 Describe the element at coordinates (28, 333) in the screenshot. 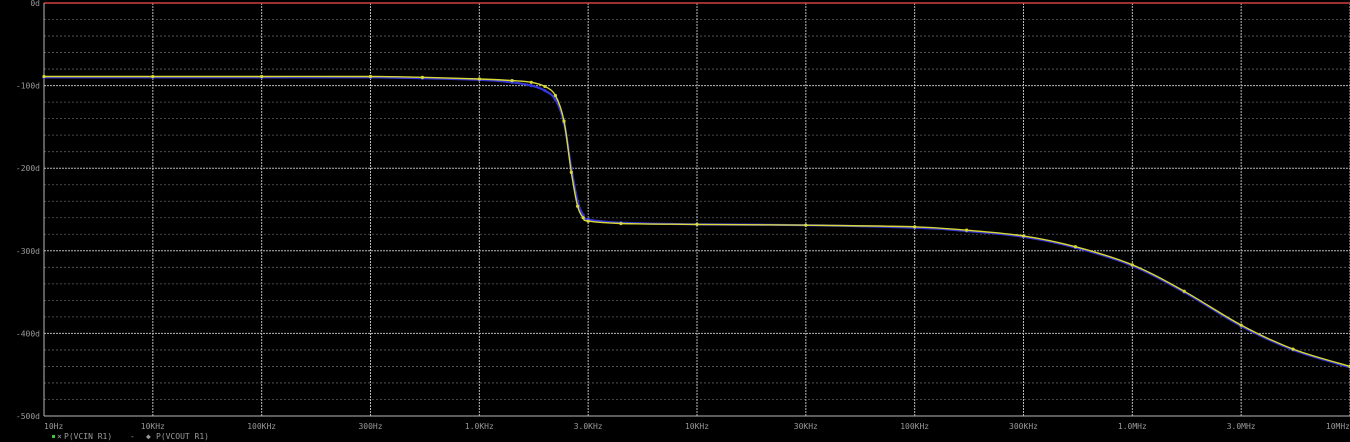

I see `y-tick-label: -400d` at that location.